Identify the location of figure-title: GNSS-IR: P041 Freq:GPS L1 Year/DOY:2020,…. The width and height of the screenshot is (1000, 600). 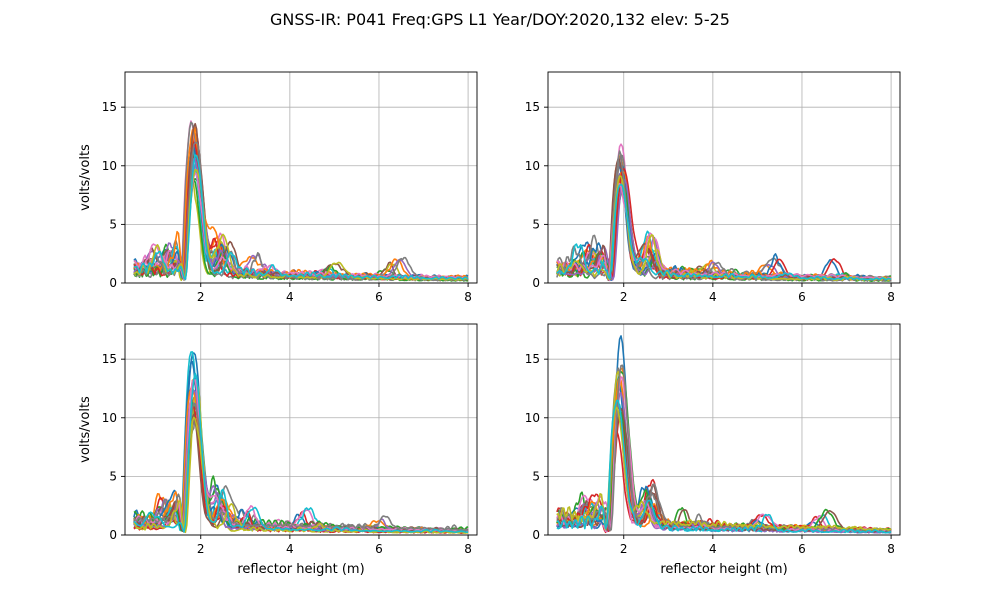
(500, 19).